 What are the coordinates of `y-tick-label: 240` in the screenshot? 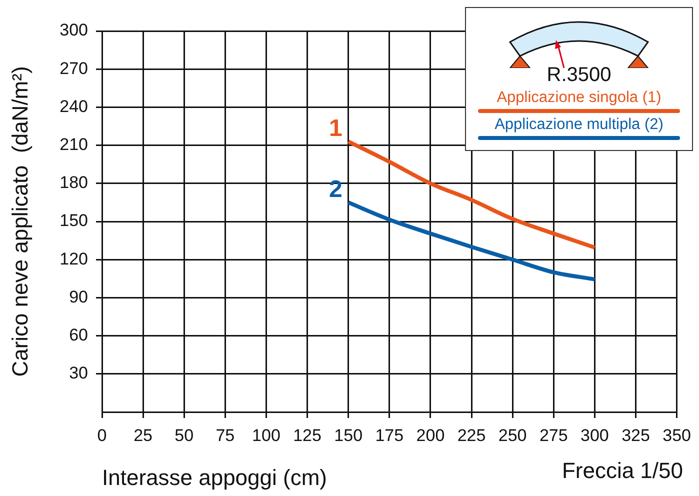 It's located at (74, 106).